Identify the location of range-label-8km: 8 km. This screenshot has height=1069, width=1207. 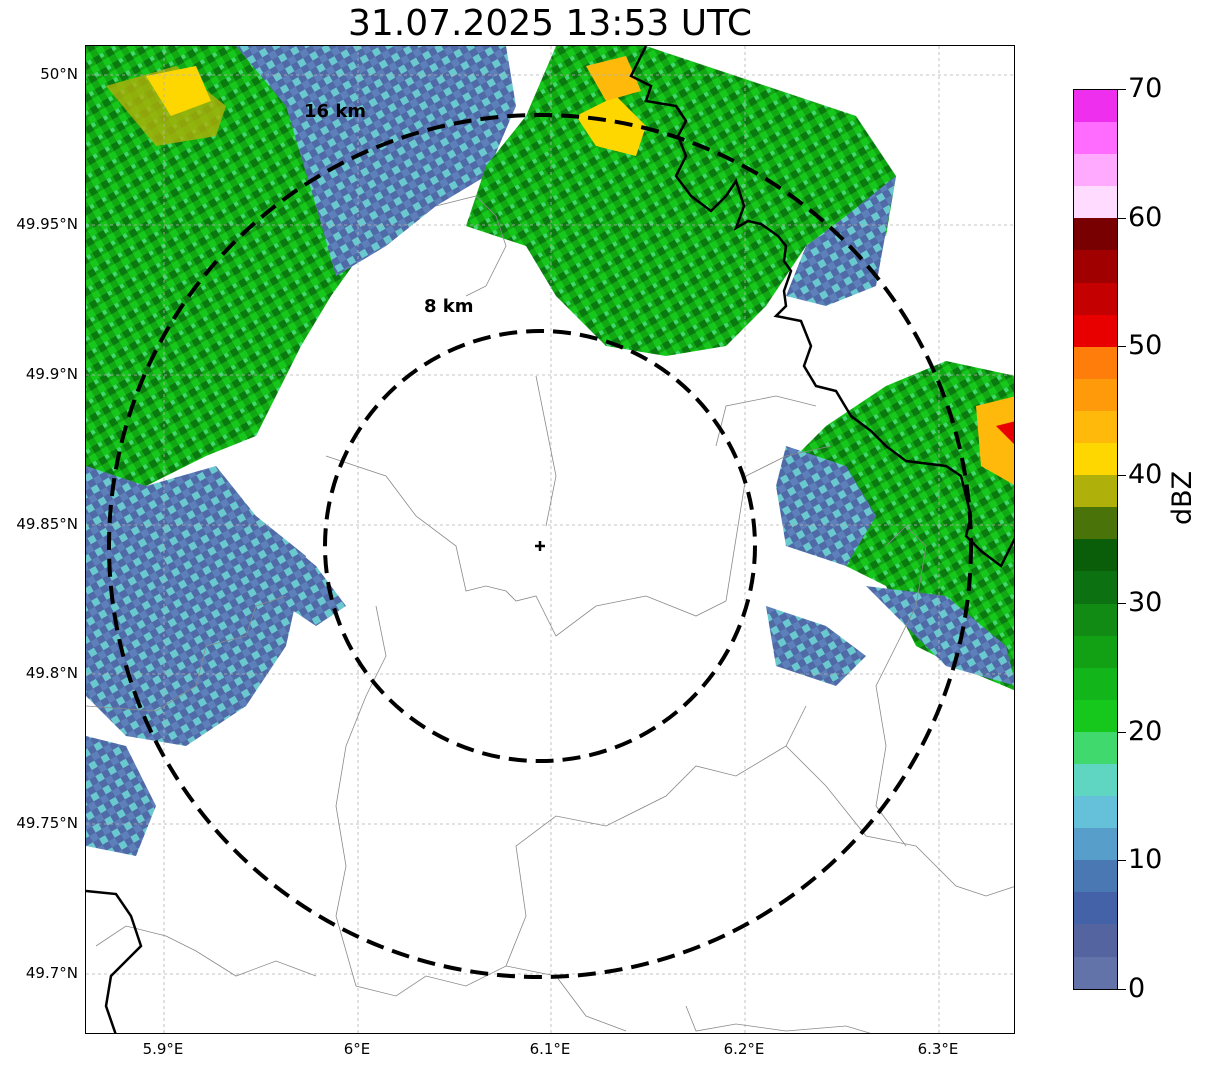
(449, 306).